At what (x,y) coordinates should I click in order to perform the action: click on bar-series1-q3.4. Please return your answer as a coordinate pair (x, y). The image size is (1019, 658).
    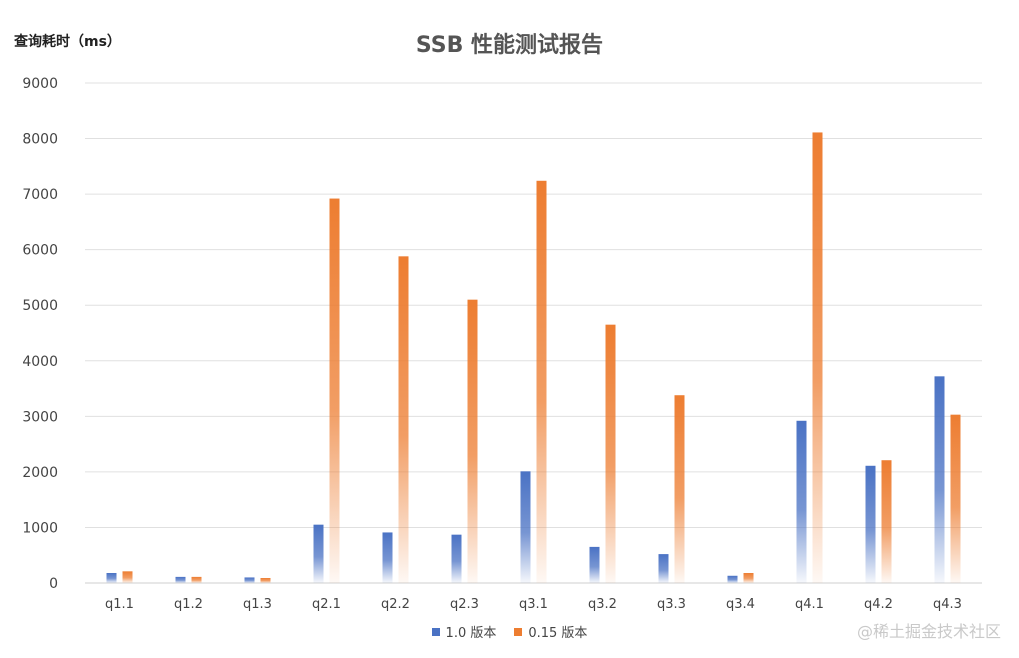
    Looking at the image, I should click on (732, 579).